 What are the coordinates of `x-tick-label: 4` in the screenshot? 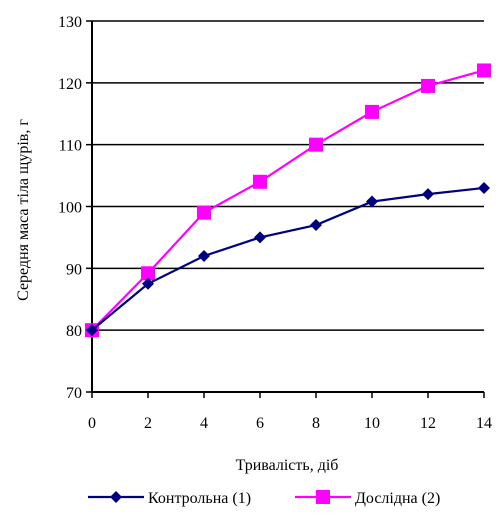 It's located at (204, 423).